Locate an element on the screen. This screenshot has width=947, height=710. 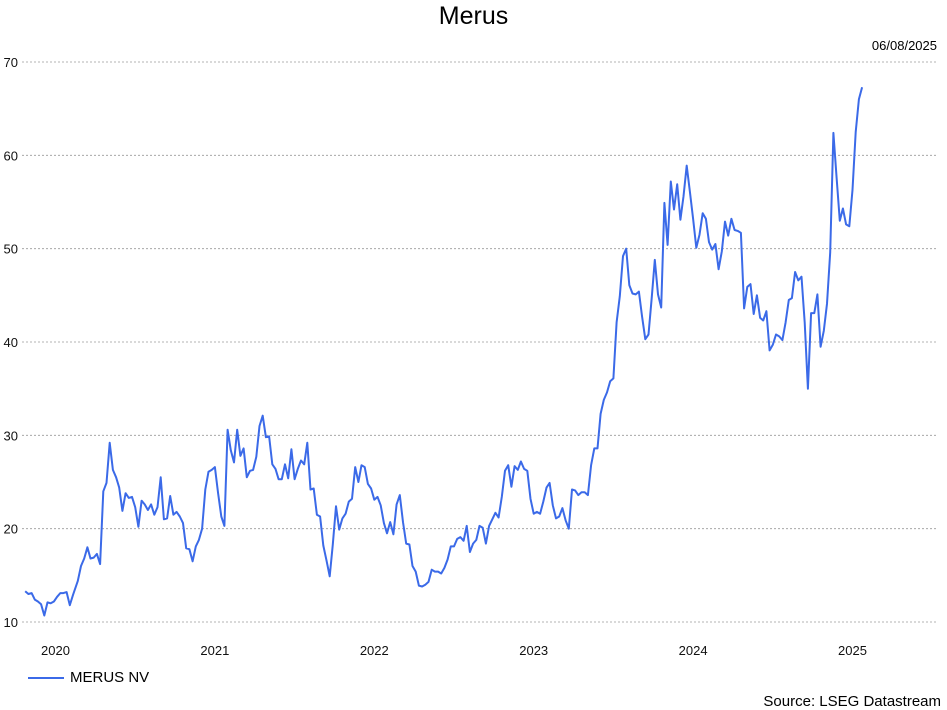
legend-label: MERUS NV is located at coordinates (110, 677).